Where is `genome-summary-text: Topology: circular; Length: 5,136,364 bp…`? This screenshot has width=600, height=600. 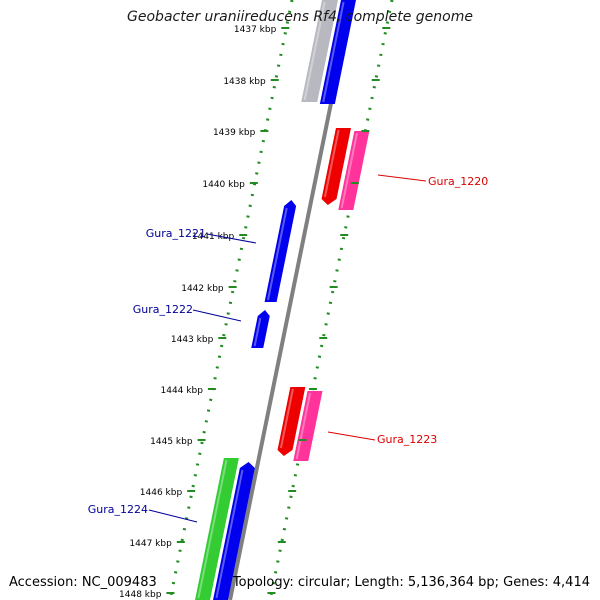
genome-summary-text: Topology: circular; Length: 5,136,364 bp… is located at coordinates (411, 582).